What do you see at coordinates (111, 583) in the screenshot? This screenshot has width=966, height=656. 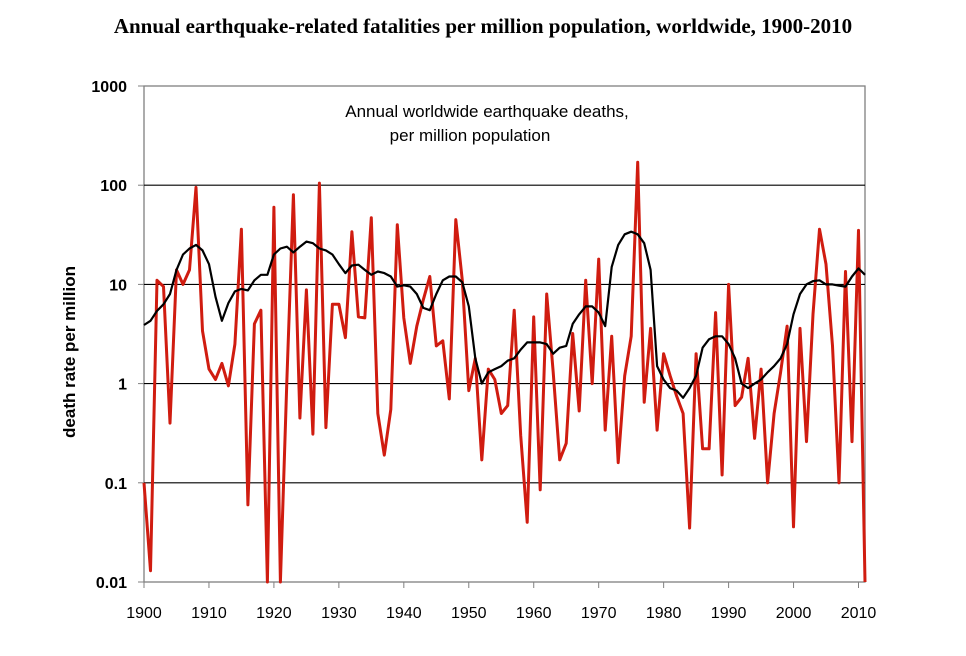 I see `y-tick-label: 0.01` at bounding box center [111, 583].